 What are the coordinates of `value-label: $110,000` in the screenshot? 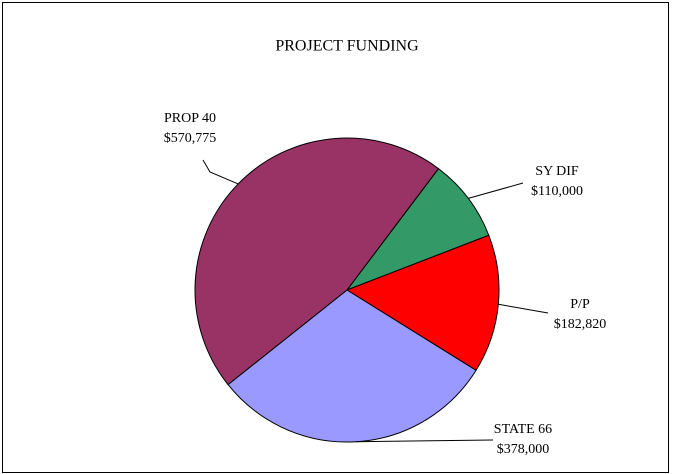 It's located at (557, 191).